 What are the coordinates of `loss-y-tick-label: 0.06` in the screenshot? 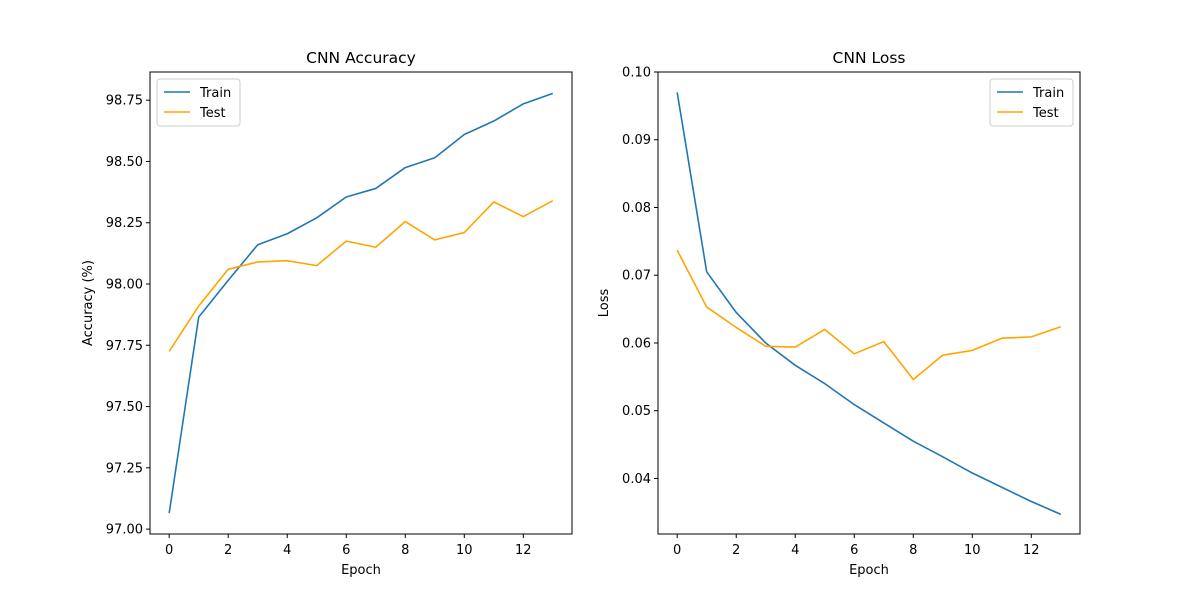 It's located at (636, 343).